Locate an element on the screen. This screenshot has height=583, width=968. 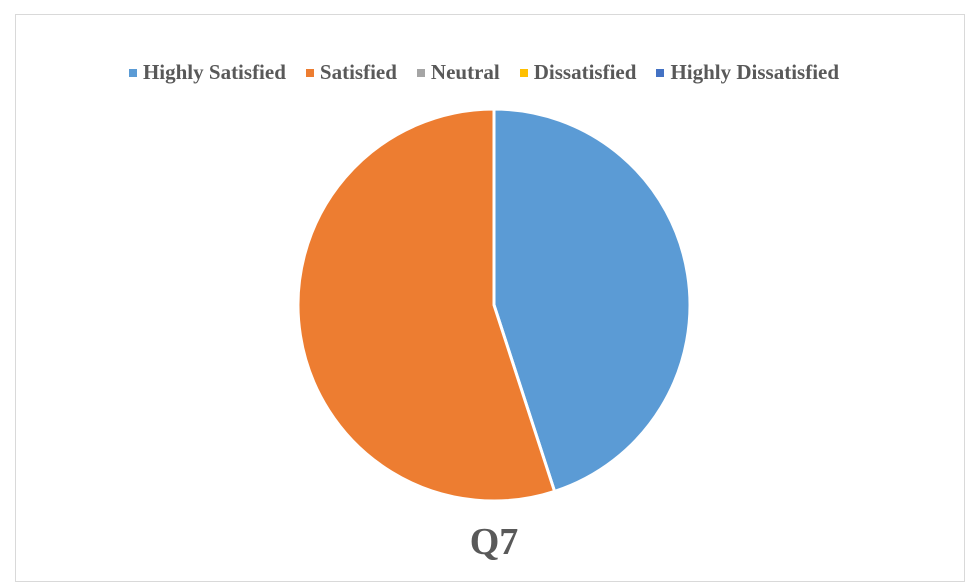
chart-title: Q7 is located at coordinates (494, 542).